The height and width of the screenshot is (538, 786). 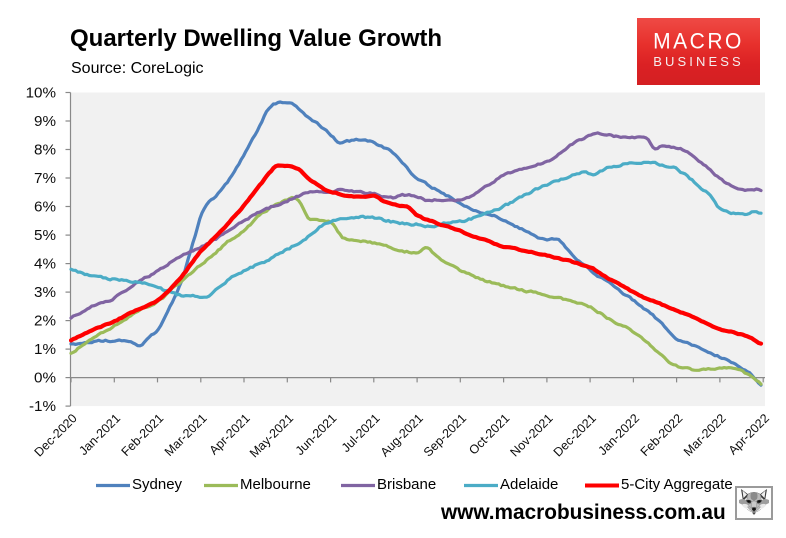 I want to click on svg-text: 6%, so click(x=45, y=207).